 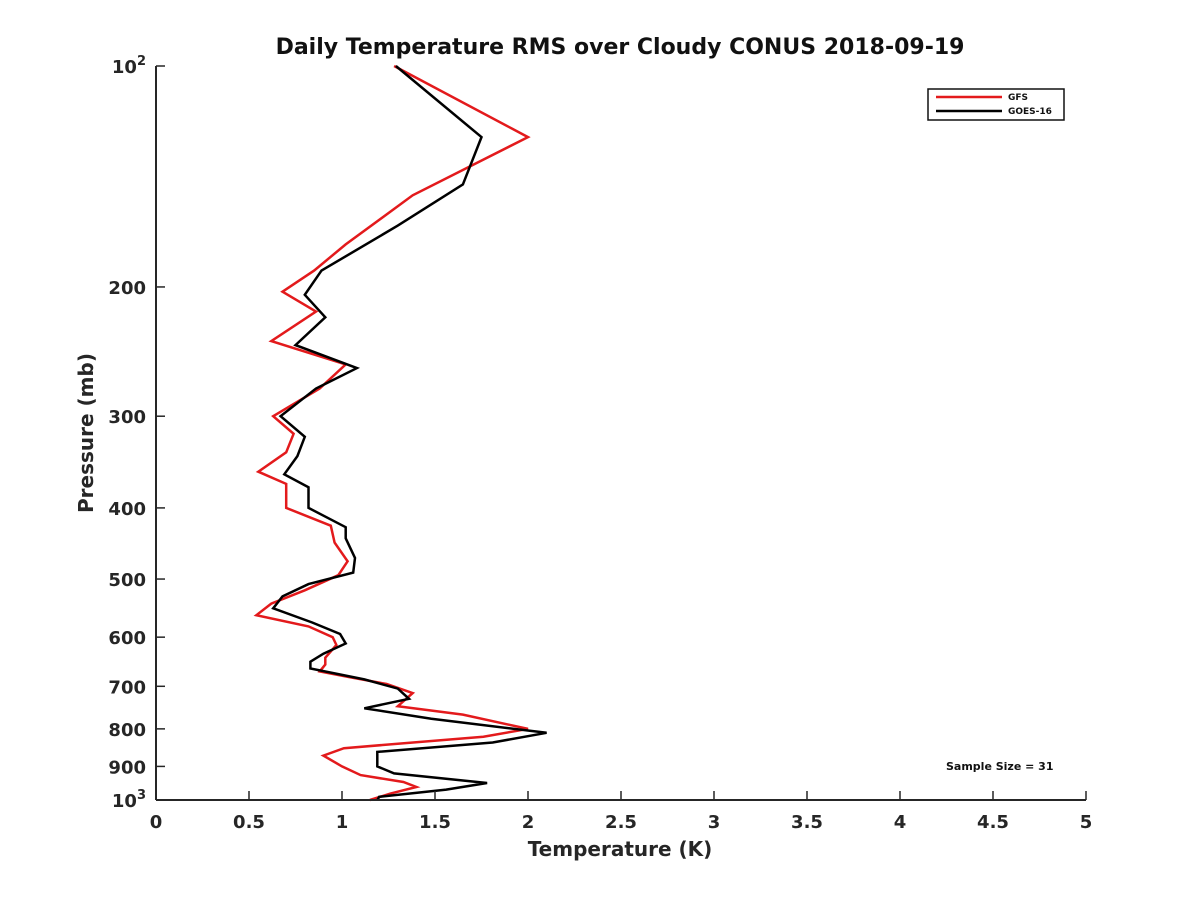 I want to click on legend-label-gfs: GFS, so click(x=1018, y=98).